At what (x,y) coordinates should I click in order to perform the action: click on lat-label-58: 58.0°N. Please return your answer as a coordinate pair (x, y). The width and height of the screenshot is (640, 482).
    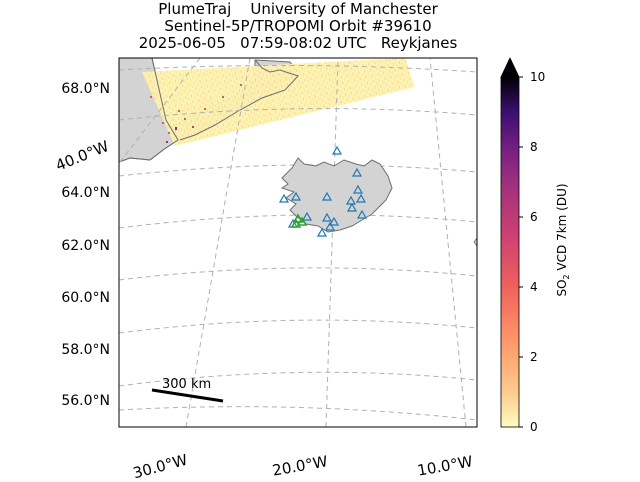
    Looking at the image, I should click on (85, 350).